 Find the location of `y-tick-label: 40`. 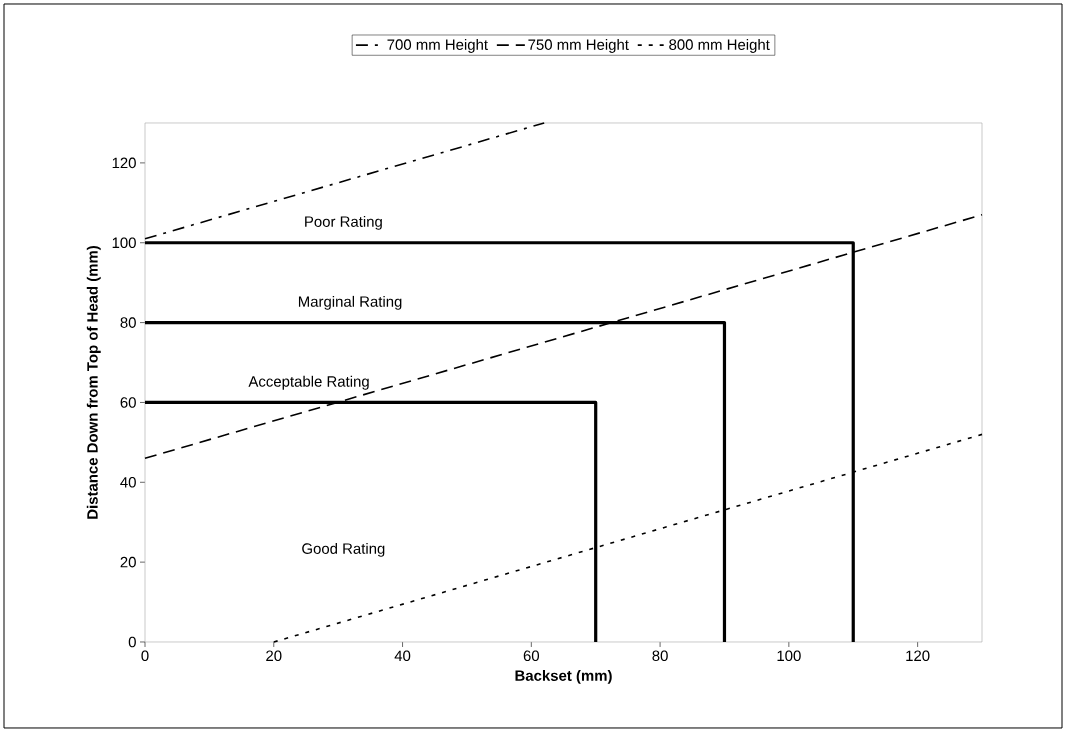

y-tick-label: 40 is located at coordinates (128, 482).